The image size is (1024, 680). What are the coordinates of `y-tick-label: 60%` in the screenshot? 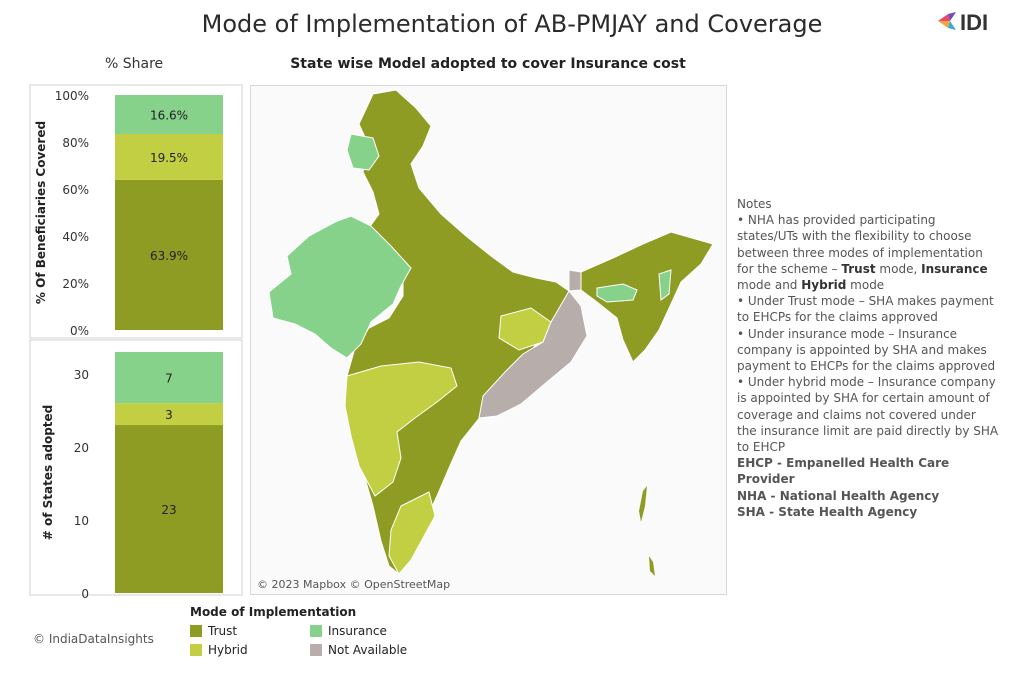 It's located at (75, 190).